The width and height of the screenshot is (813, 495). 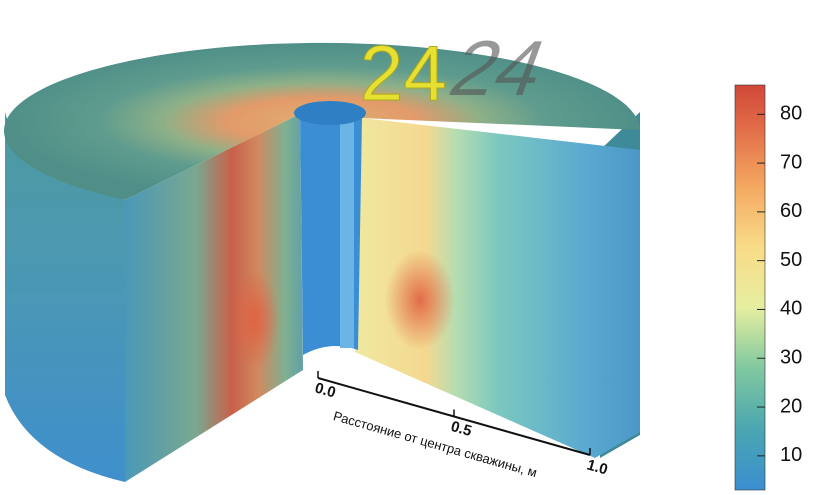 What do you see at coordinates (403, 73) in the screenshot?
I see `frame-label: 24` at bounding box center [403, 73].